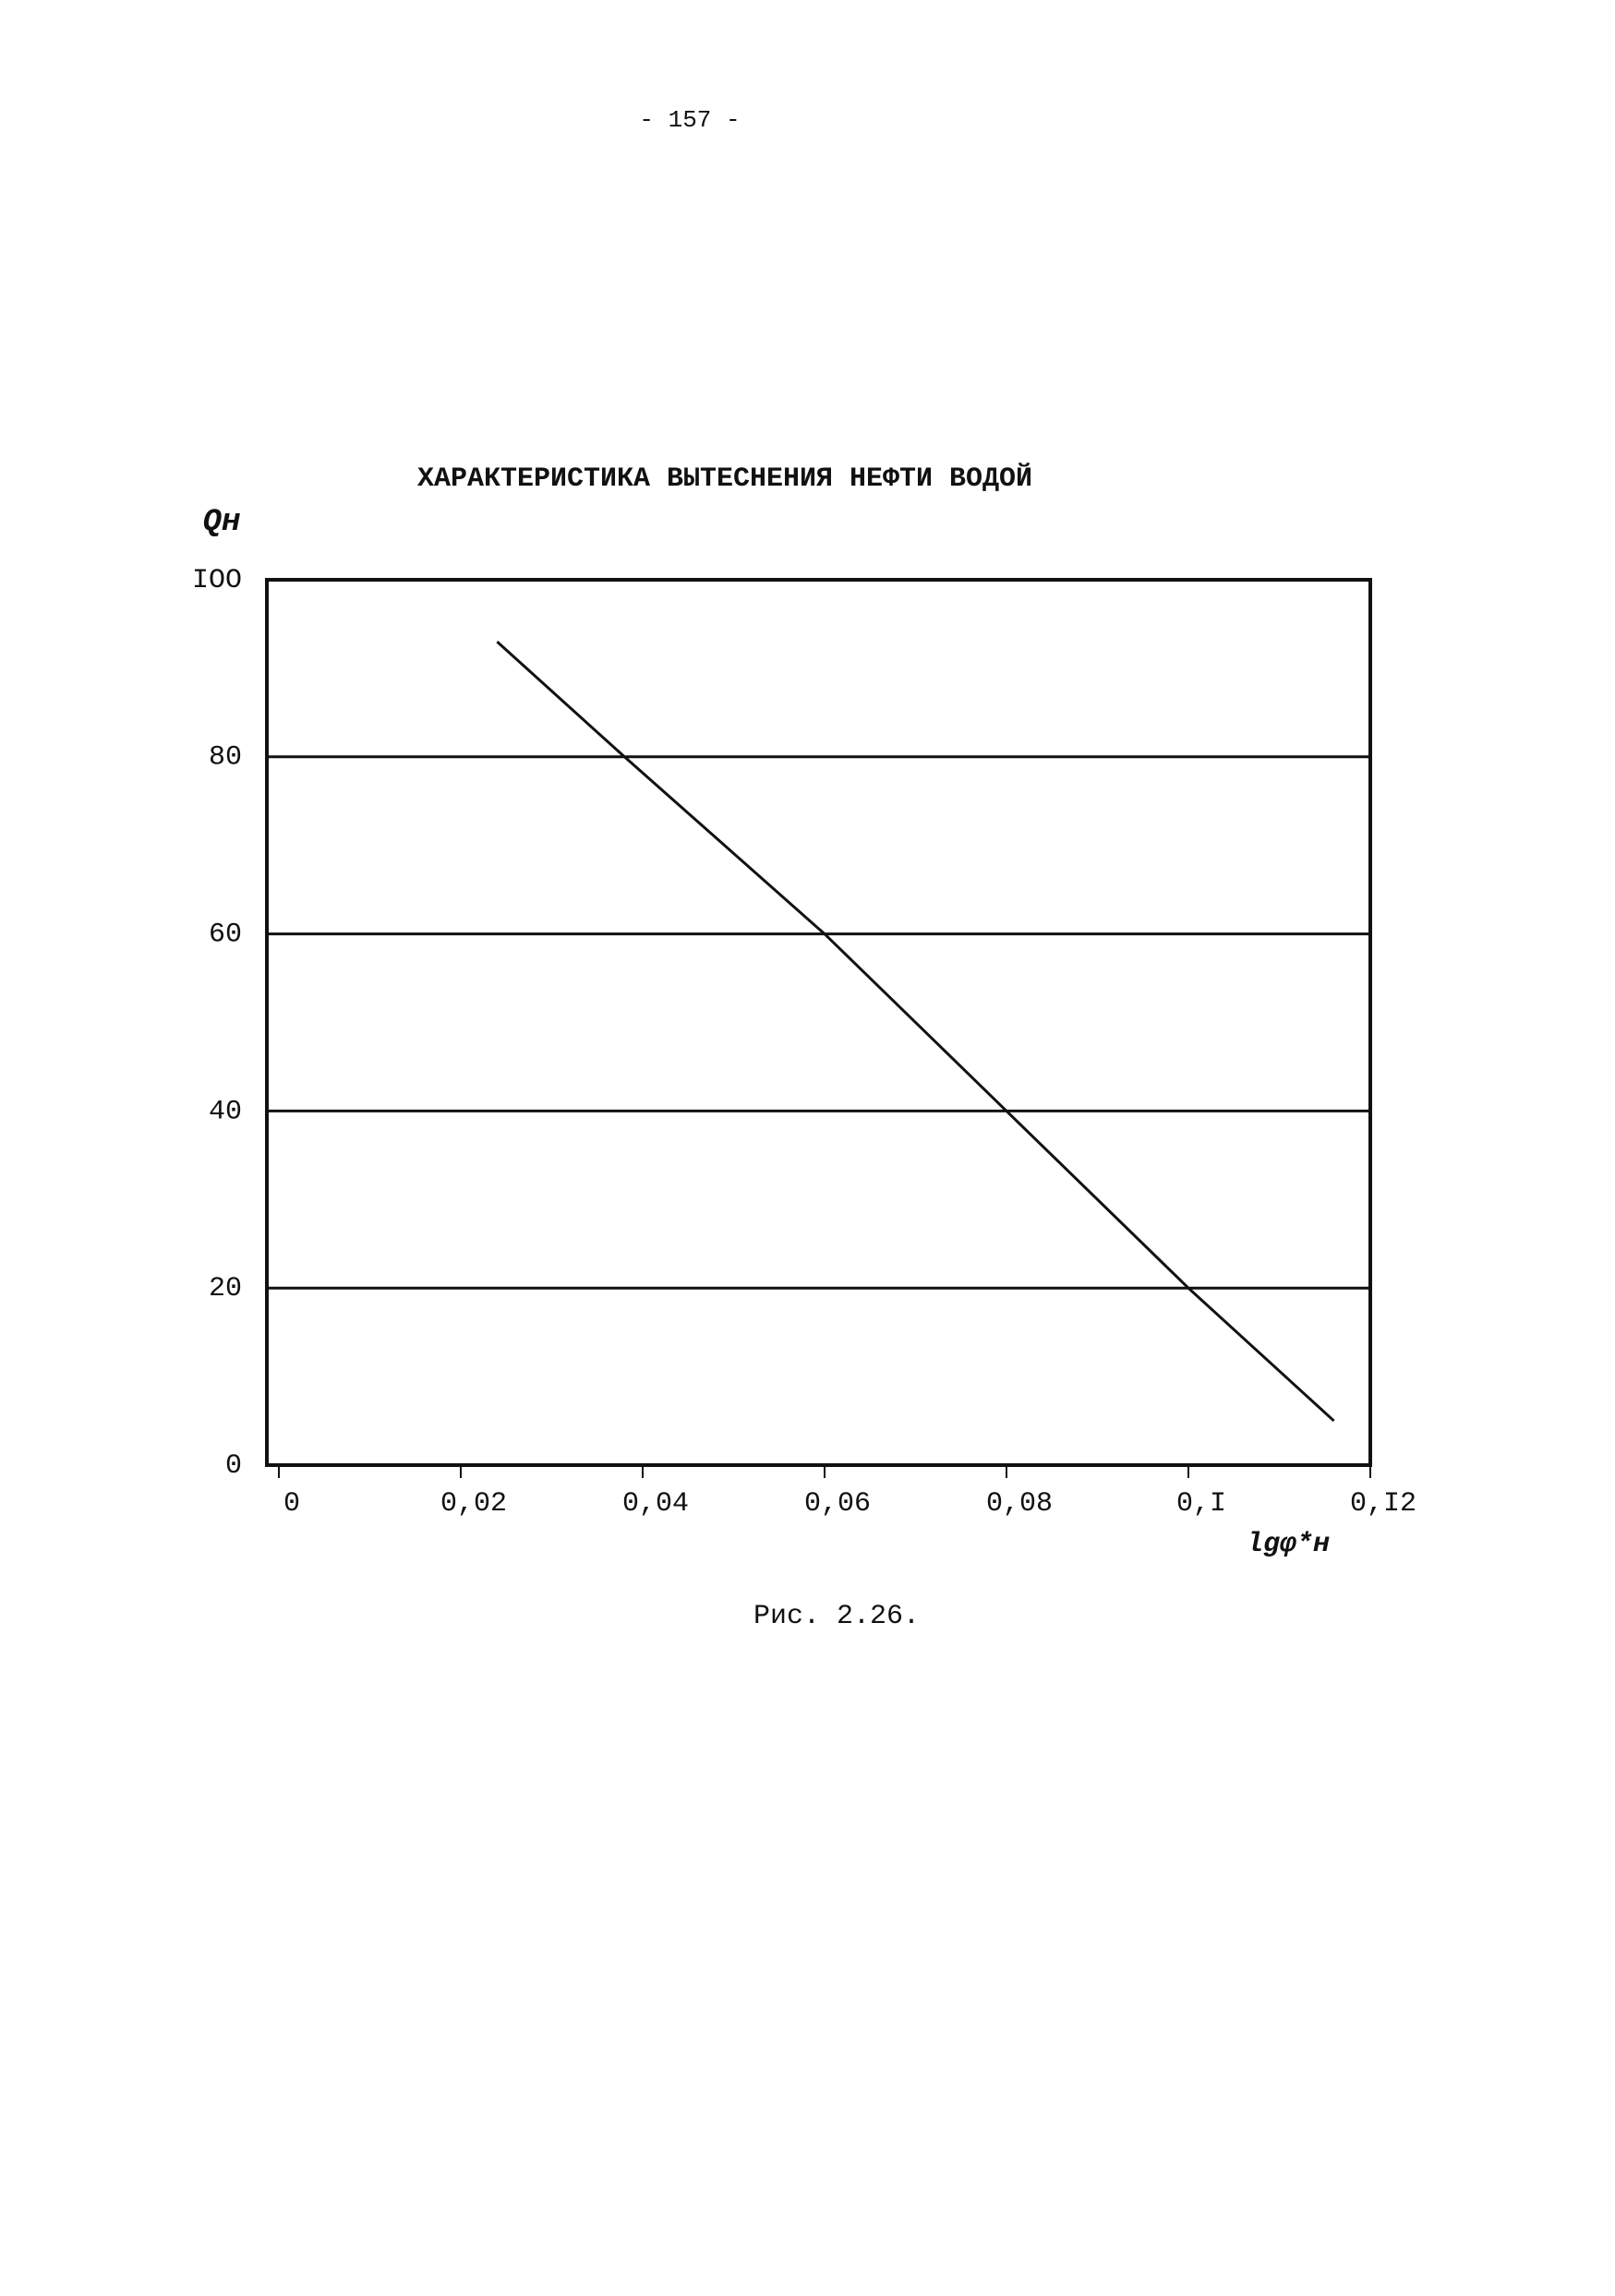 The height and width of the screenshot is (2296, 1615). What do you see at coordinates (225, 935) in the screenshot?
I see `y-tick-label: 60` at bounding box center [225, 935].